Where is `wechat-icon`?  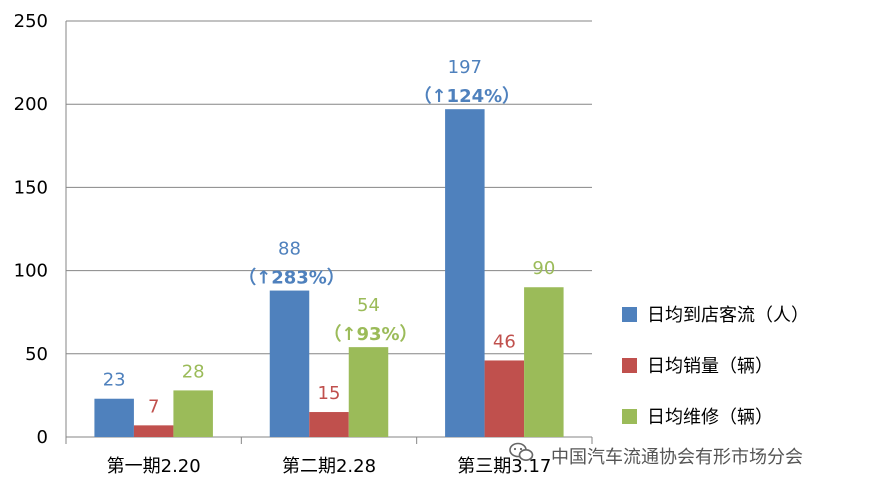
wechat-icon is located at coordinates (521, 451).